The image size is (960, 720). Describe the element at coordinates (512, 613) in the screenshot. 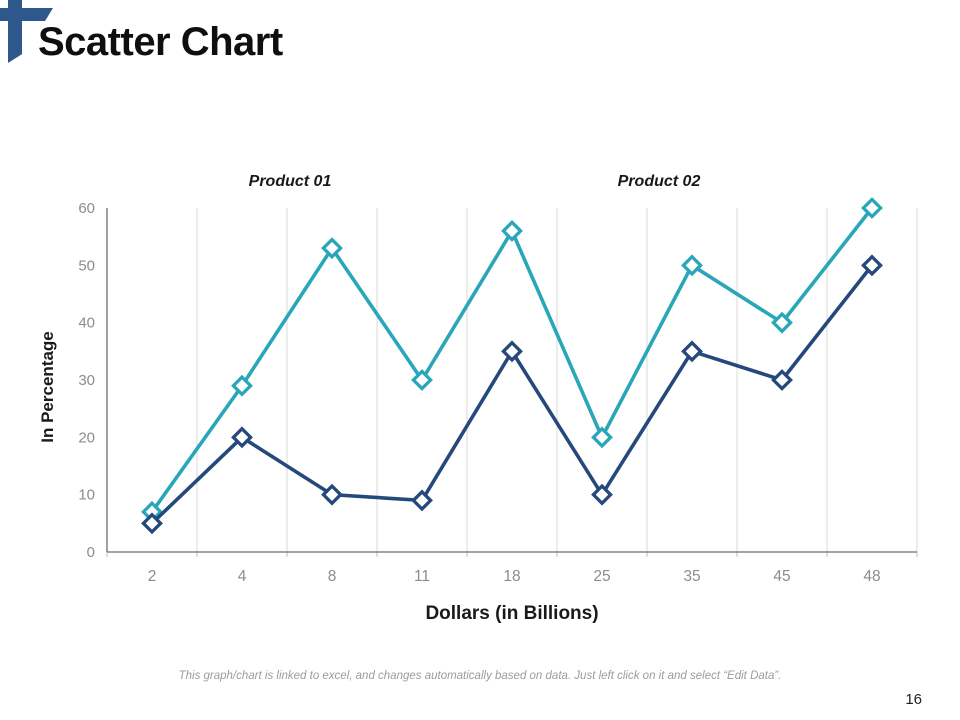

I see `x-axis-title: Dollars (in Billions)` at that location.